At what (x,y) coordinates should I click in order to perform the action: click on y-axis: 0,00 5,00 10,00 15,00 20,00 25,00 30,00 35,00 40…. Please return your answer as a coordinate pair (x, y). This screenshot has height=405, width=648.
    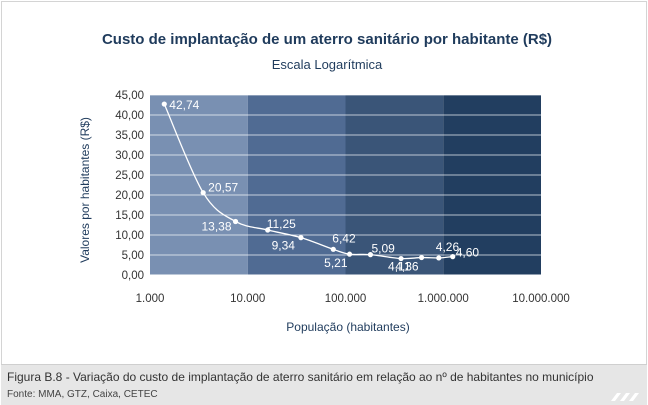
    Looking at the image, I should click on (129, 186).